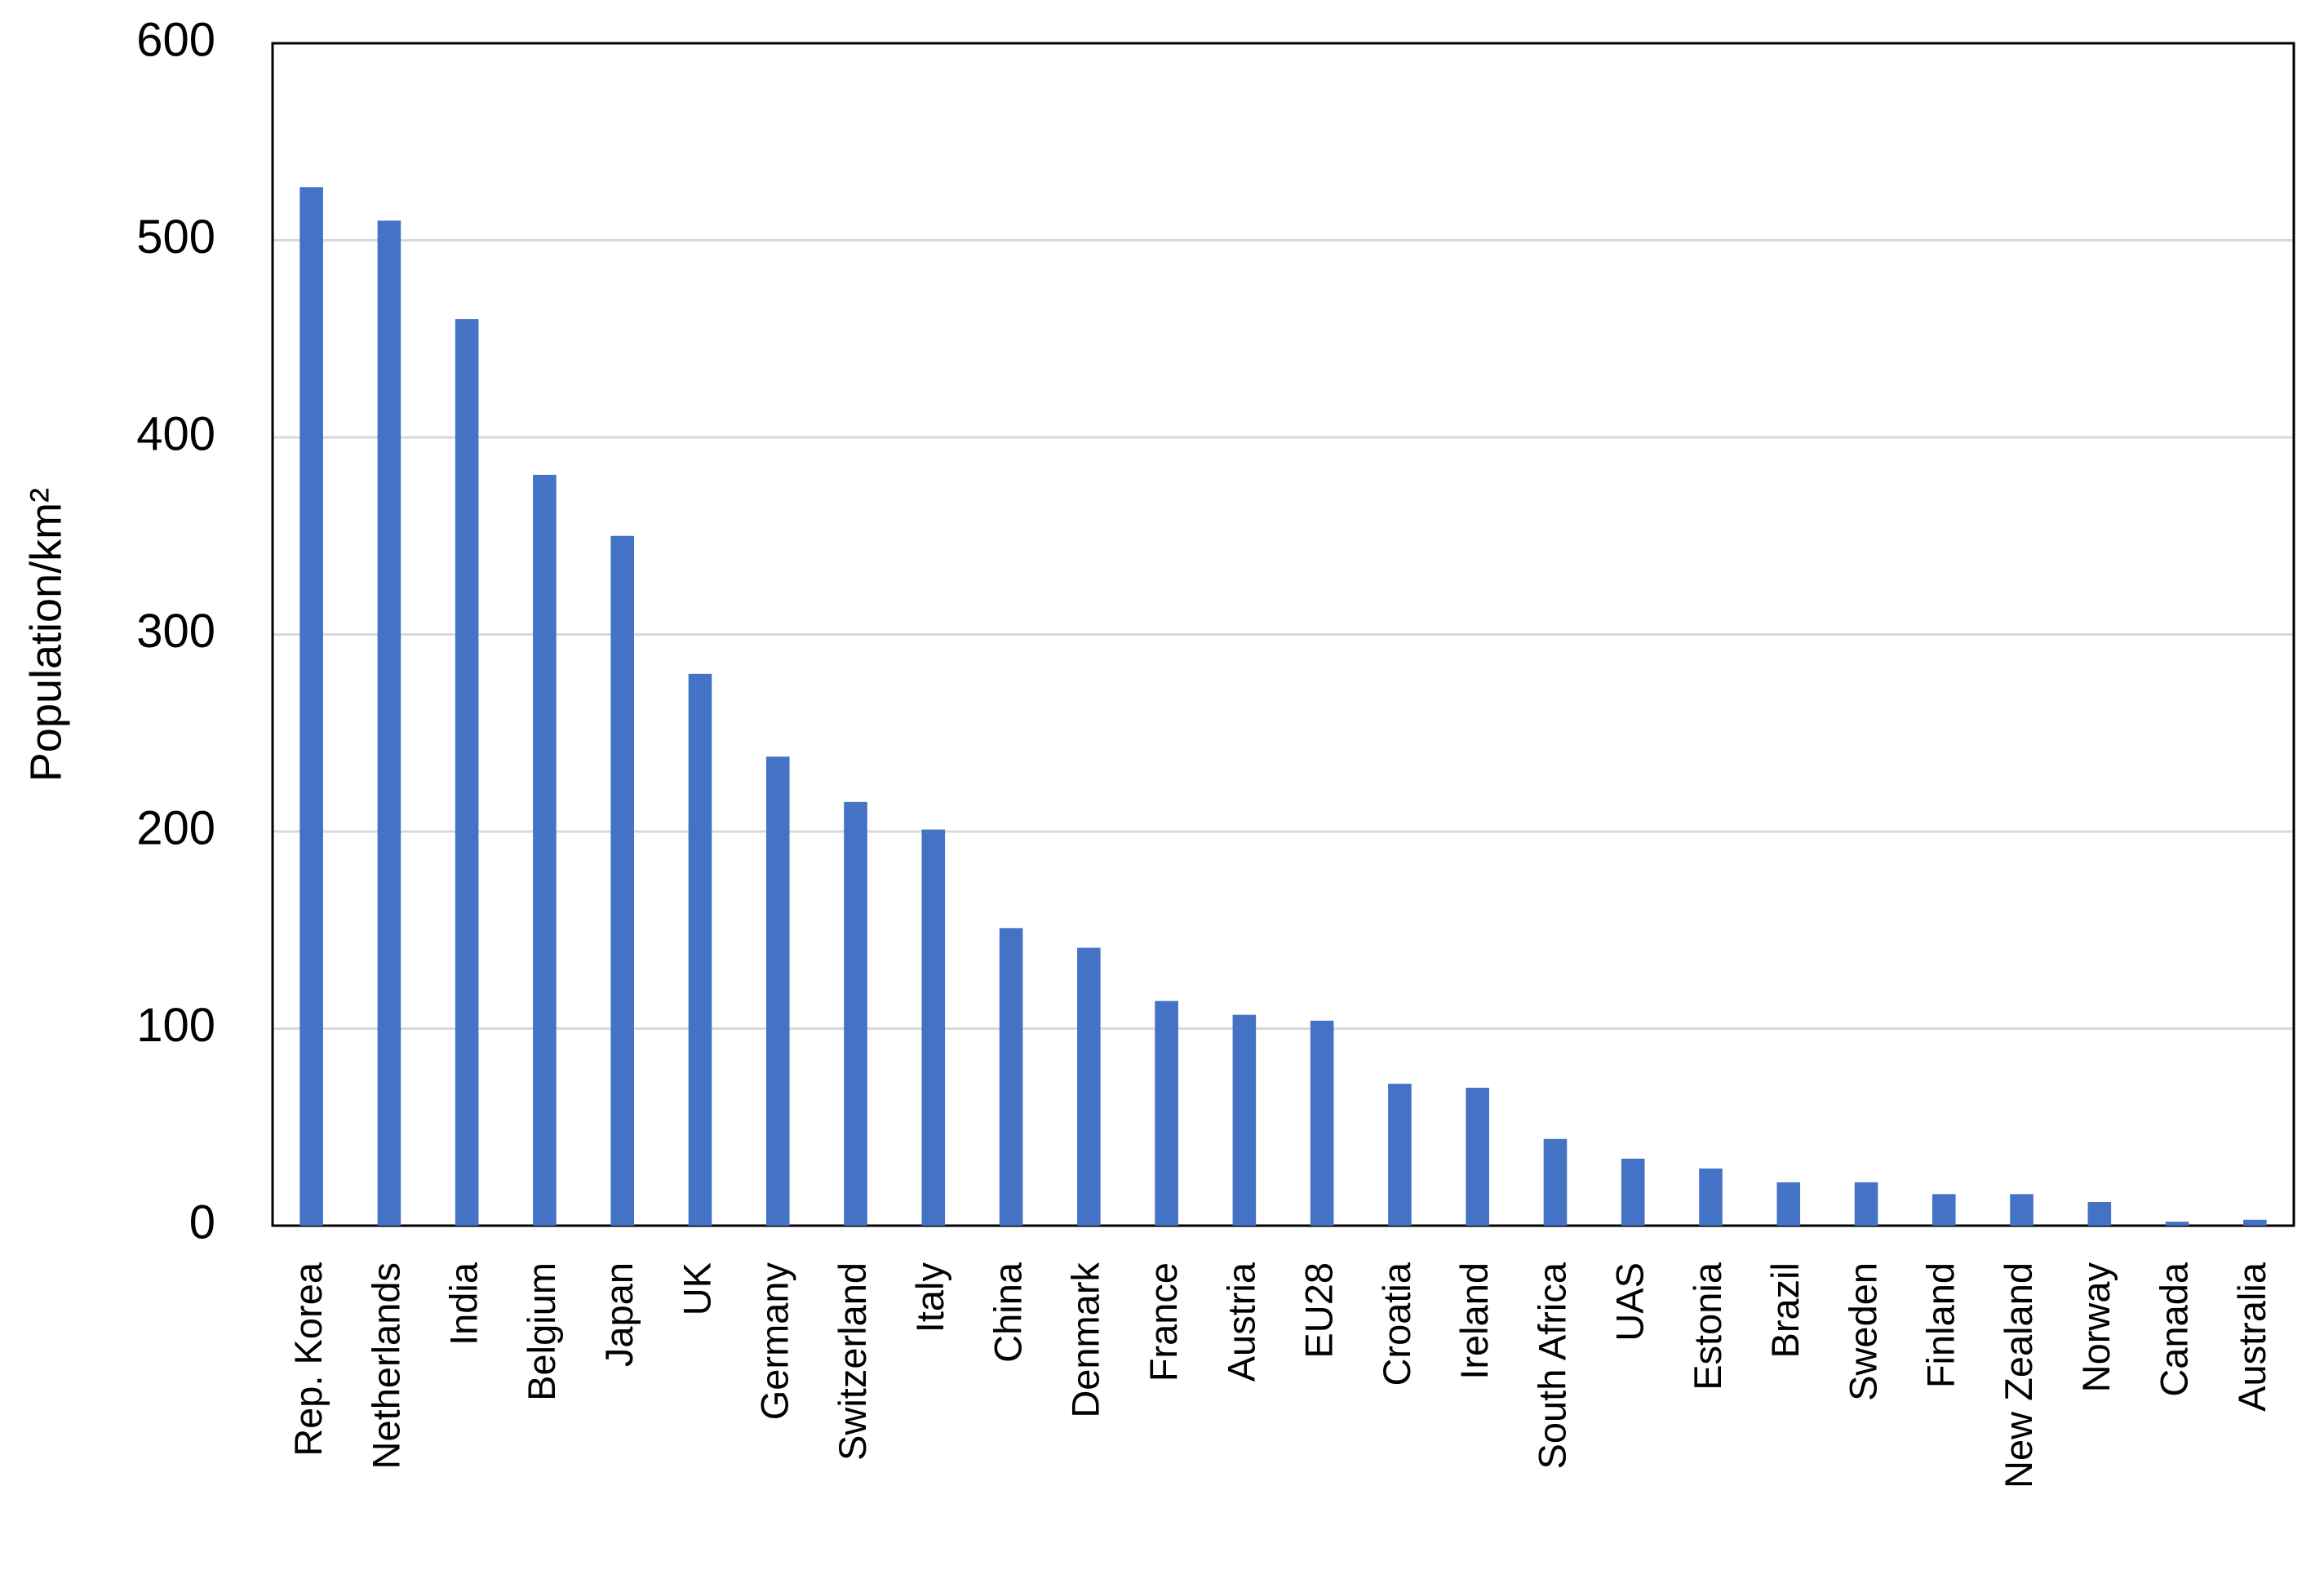  I want to click on x-tick-label: China, so click(1007, 1312).